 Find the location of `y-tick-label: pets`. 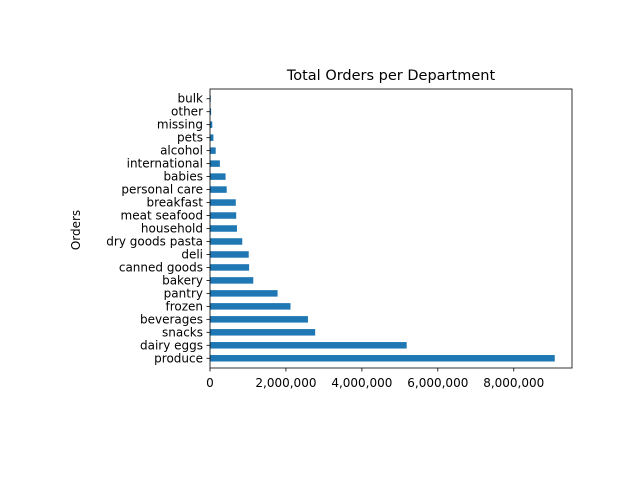

y-tick-label: pets is located at coordinates (190, 138).